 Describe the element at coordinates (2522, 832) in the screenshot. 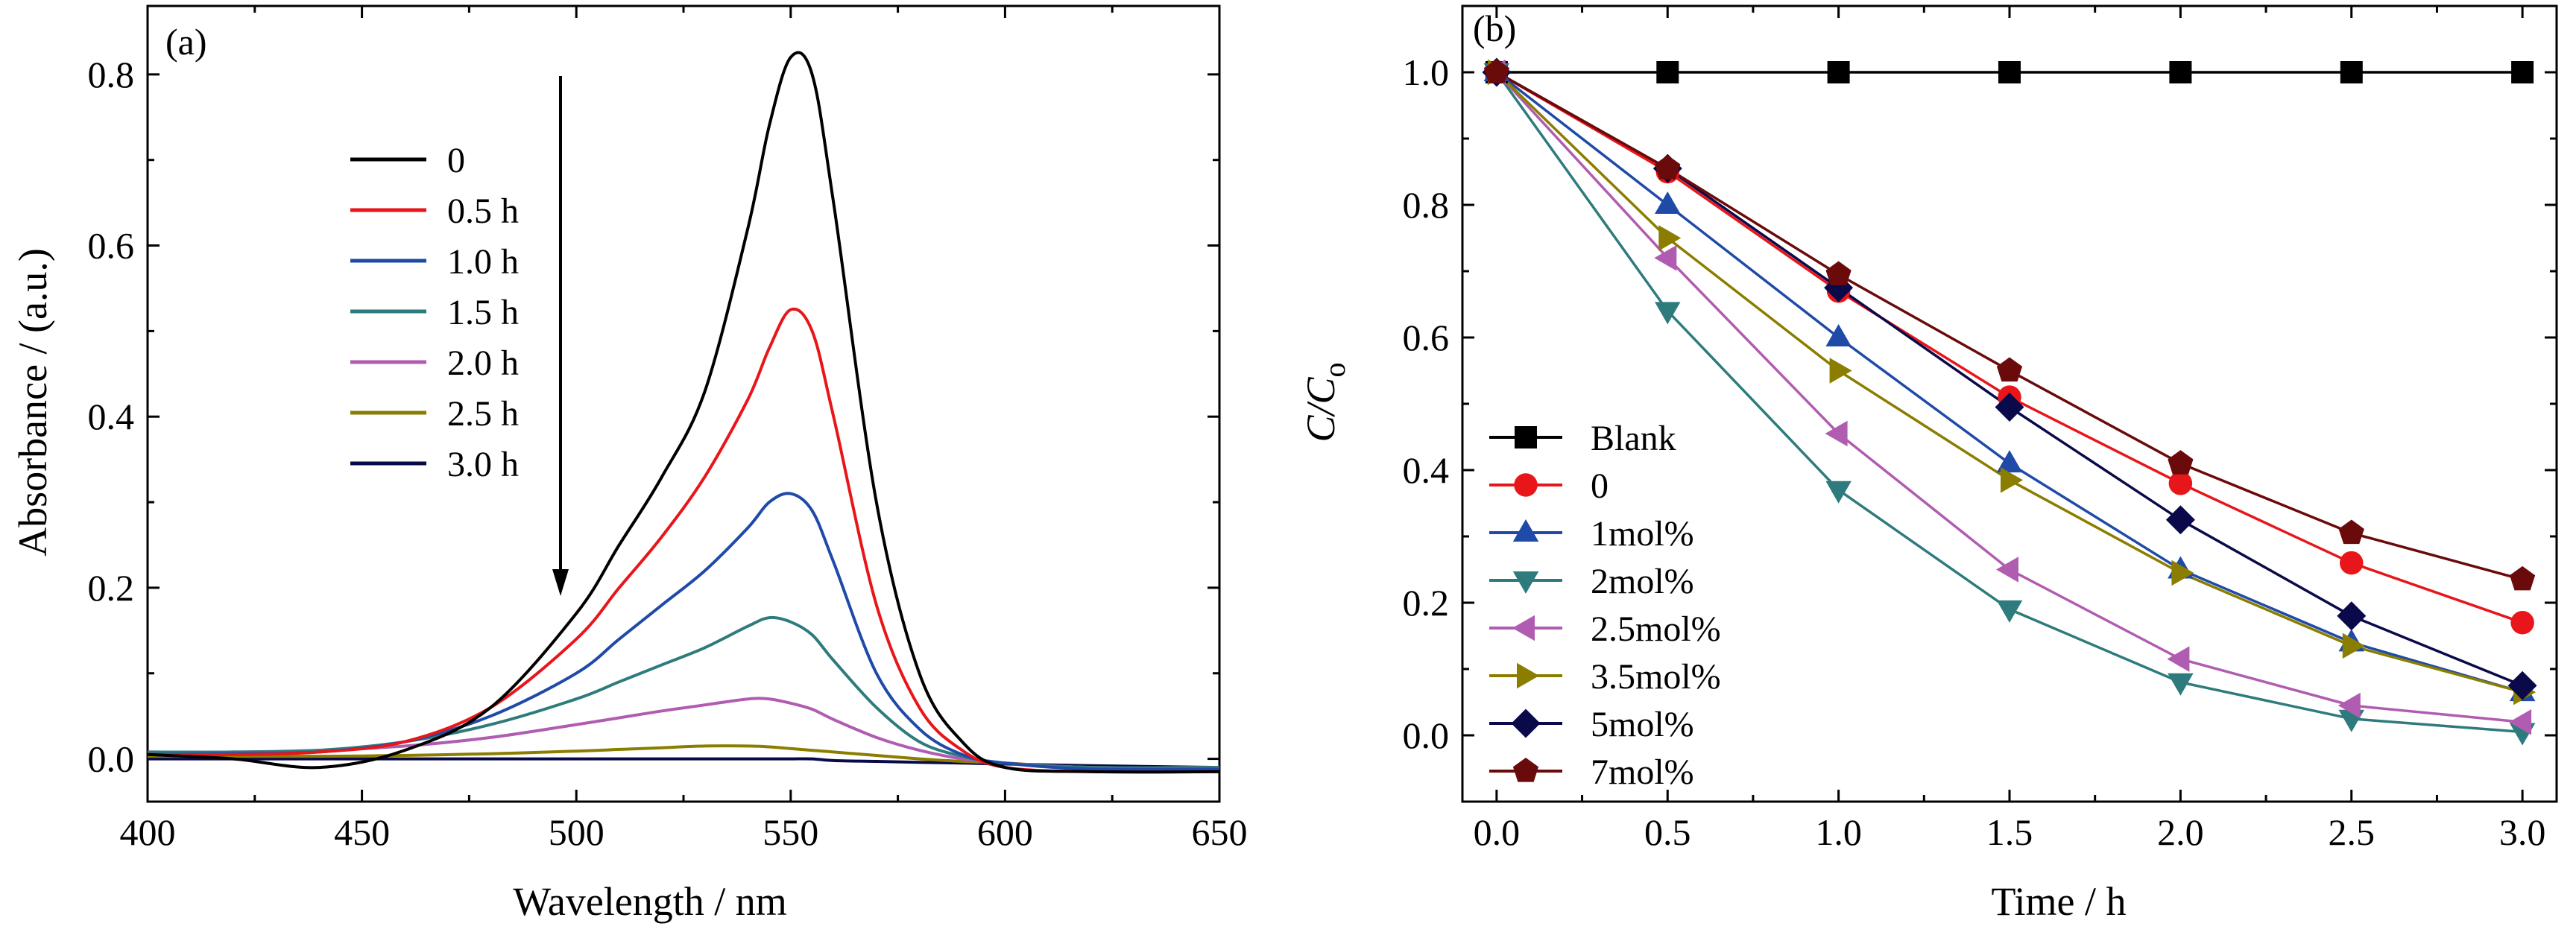

I see `panel-b-x-tick-label: 3.0` at that location.